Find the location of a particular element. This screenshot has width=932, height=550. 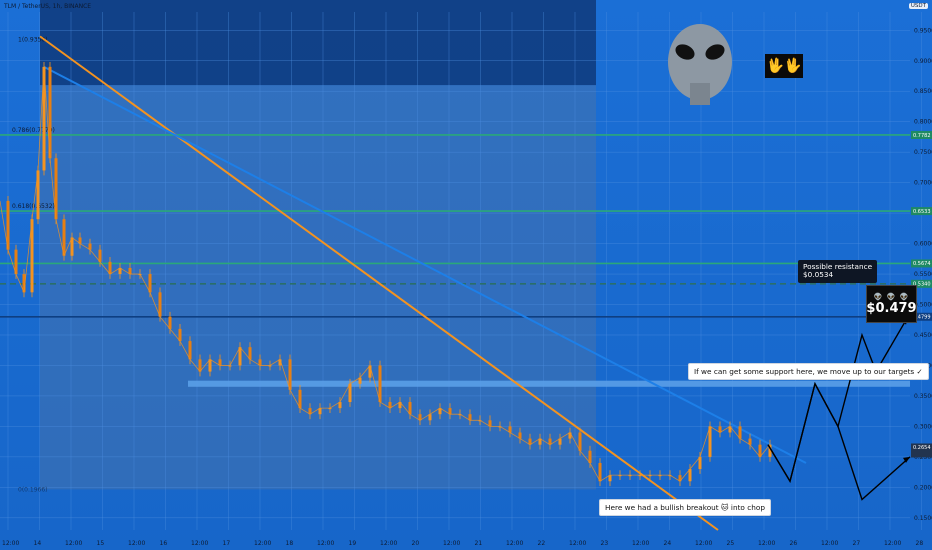

level-price-1: 0.6533 is located at coordinates (922, 212).